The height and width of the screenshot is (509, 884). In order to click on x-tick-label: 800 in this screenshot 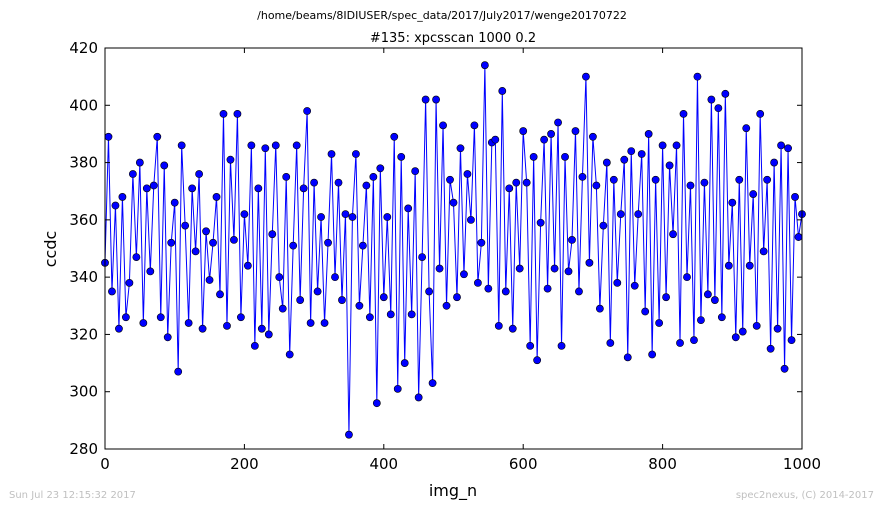, I will do `click(662, 464)`.